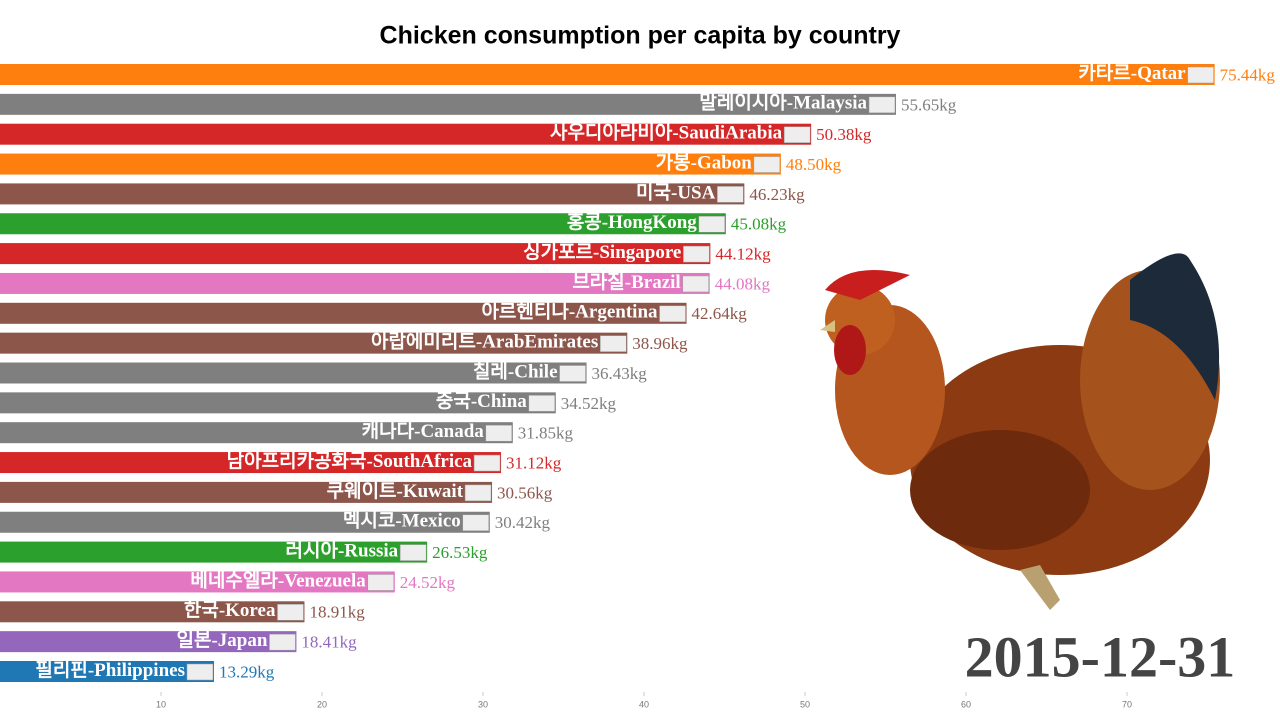 This screenshot has width=1280, height=720. What do you see at coordinates (161, 704) in the screenshot?
I see `x-tick-label: 10` at bounding box center [161, 704].